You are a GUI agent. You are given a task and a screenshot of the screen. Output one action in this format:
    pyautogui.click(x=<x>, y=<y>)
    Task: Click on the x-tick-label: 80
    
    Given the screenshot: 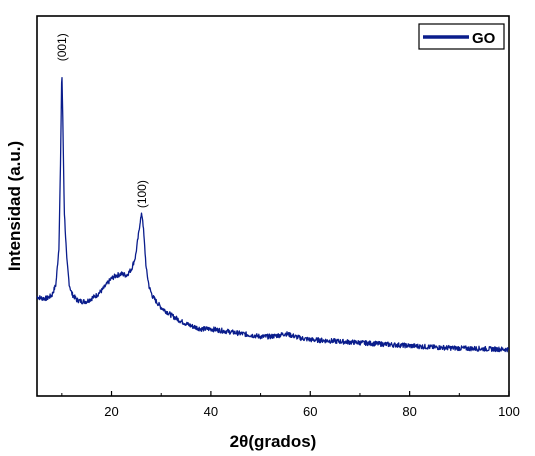 What is the action you would take?
    pyautogui.click(x=409, y=411)
    